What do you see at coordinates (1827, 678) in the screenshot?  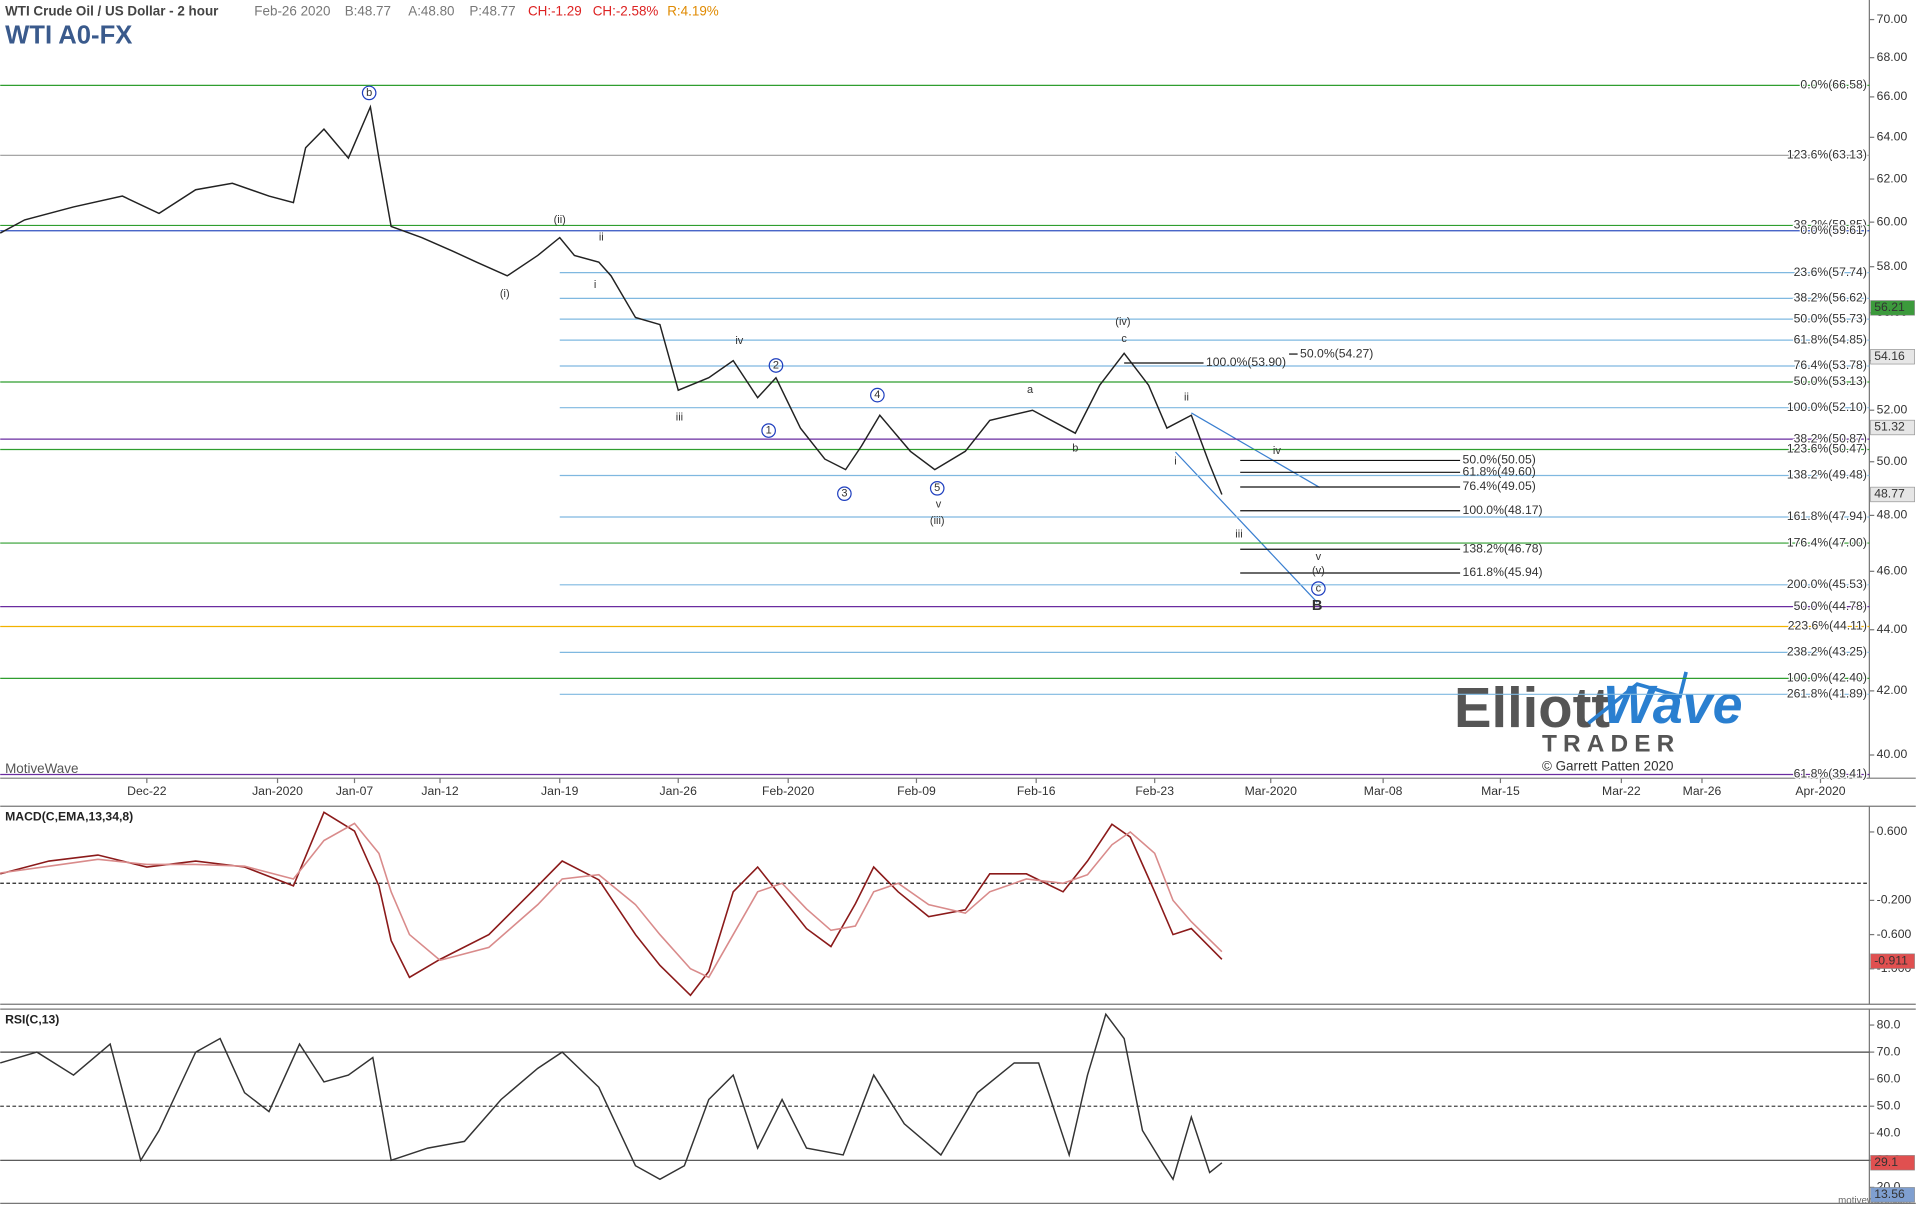 I see `fib-level-label: 100.0%(42.40)` at bounding box center [1827, 678].